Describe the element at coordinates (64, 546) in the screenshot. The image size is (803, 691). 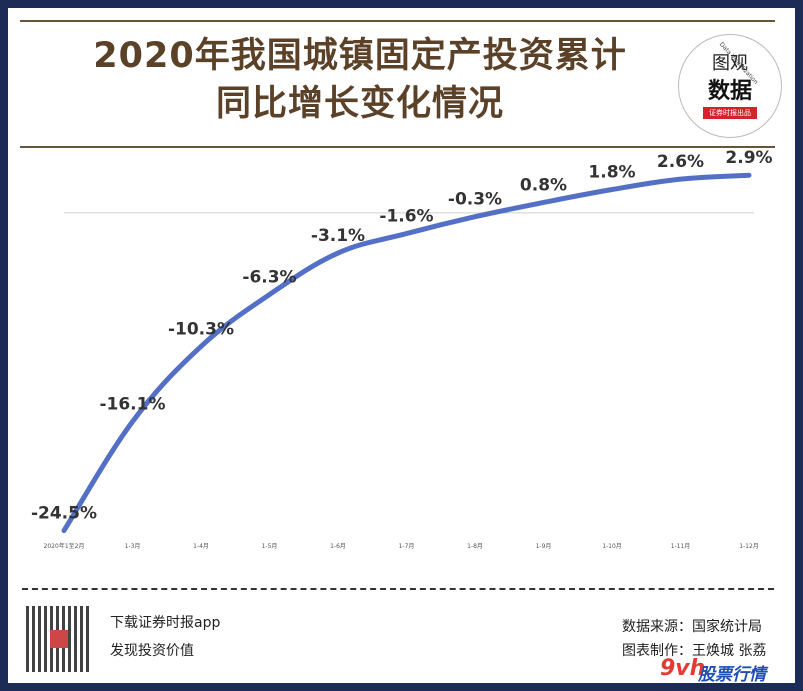
I see `x-tick-label-0: 2020年1至2月` at that location.